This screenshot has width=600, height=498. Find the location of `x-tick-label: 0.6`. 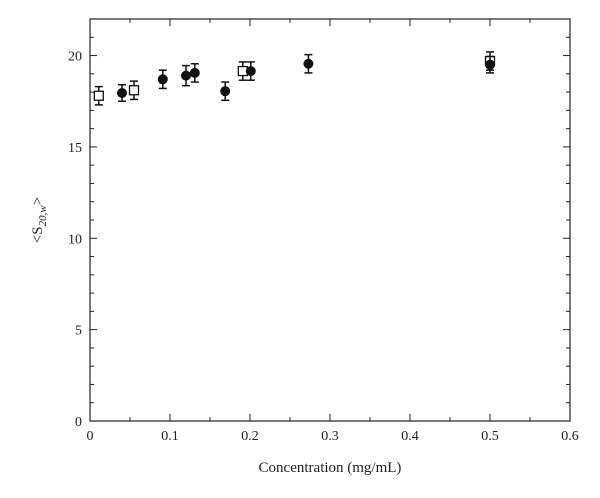

x-tick-label: 0.6 is located at coordinates (570, 436).